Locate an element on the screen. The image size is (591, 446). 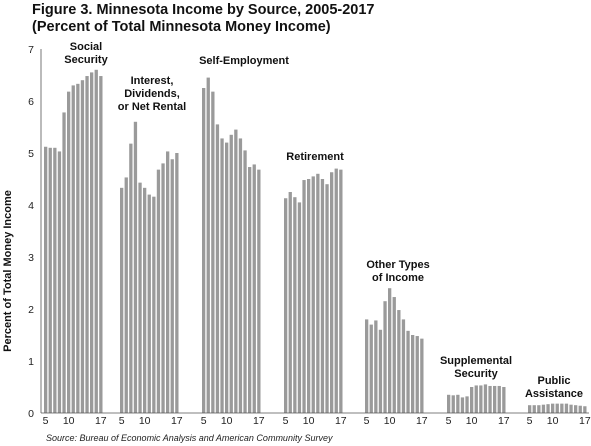
group-label: Social is located at coordinates (86, 47).